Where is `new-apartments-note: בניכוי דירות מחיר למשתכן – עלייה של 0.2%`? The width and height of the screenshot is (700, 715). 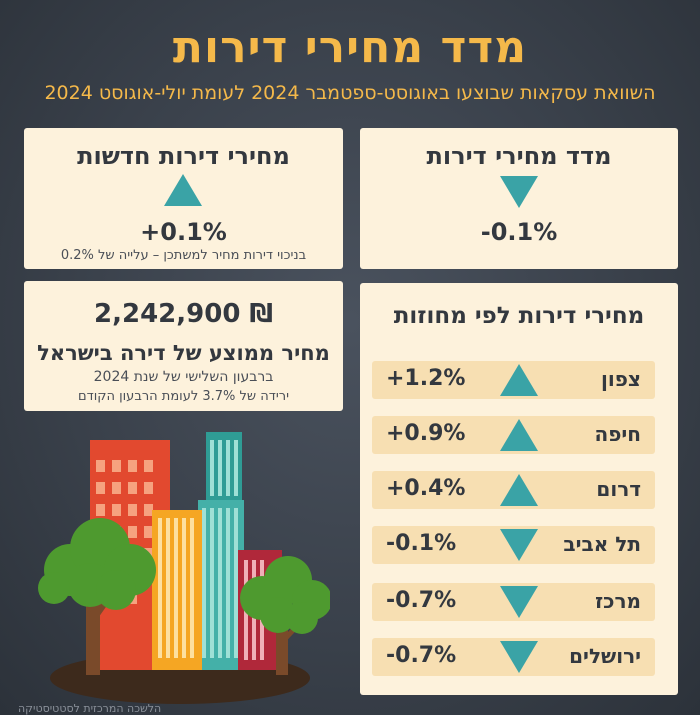
new-apartments-note: בניכוי דירות מחיר למשתכן – עלייה של 0.2% is located at coordinates (183, 255).